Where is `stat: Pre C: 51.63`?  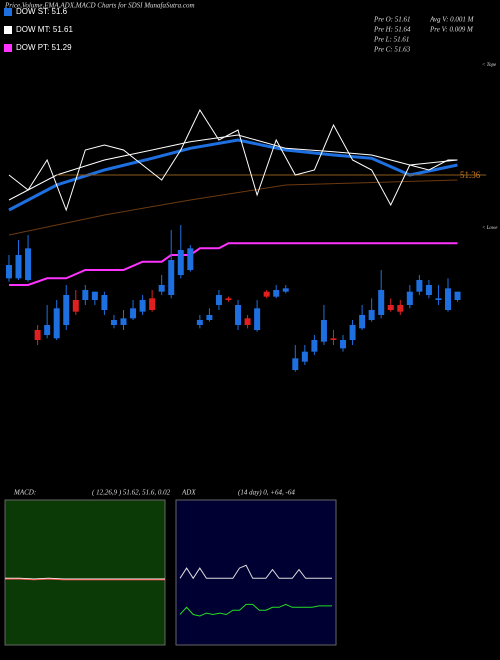 stat: Pre C: 51.63 is located at coordinates (392, 50).